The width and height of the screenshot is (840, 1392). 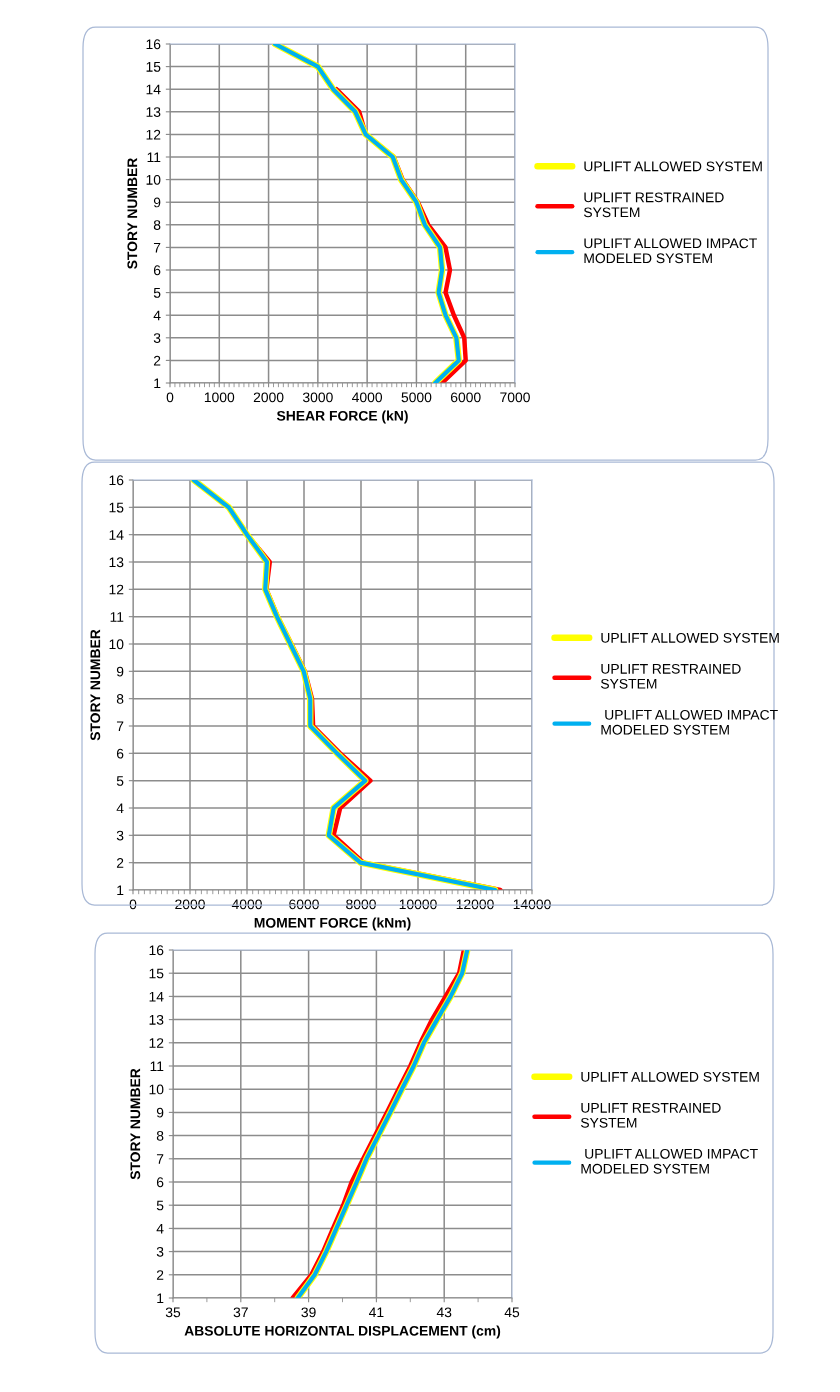 I want to click on x-tick-label: 14000, so click(x=532, y=904).